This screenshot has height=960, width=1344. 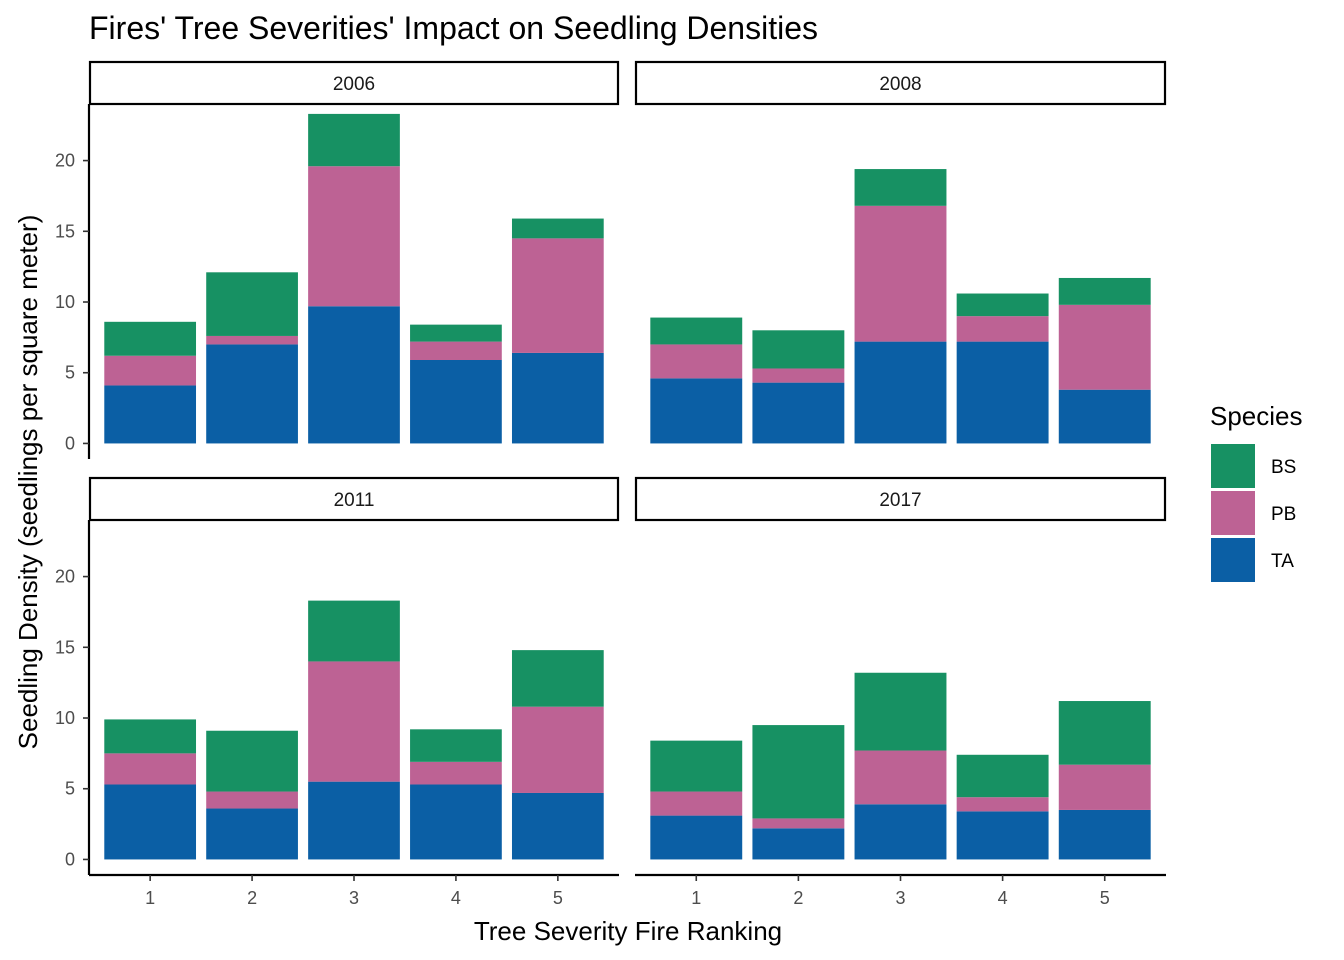 What do you see at coordinates (1233, 466) in the screenshot?
I see `legend-key-BS` at bounding box center [1233, 466].